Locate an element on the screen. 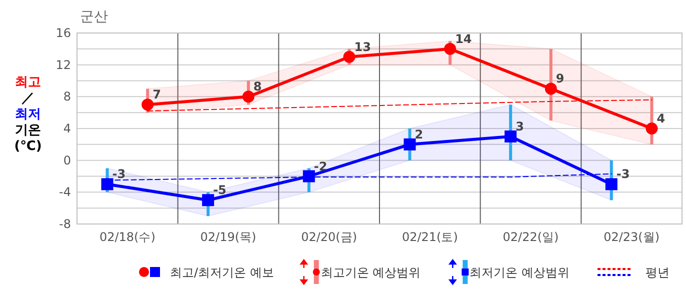 Image resolution: width=686 pixels, height=295 pixels. chart-title: 군산 is located at coordinates (94, 17).